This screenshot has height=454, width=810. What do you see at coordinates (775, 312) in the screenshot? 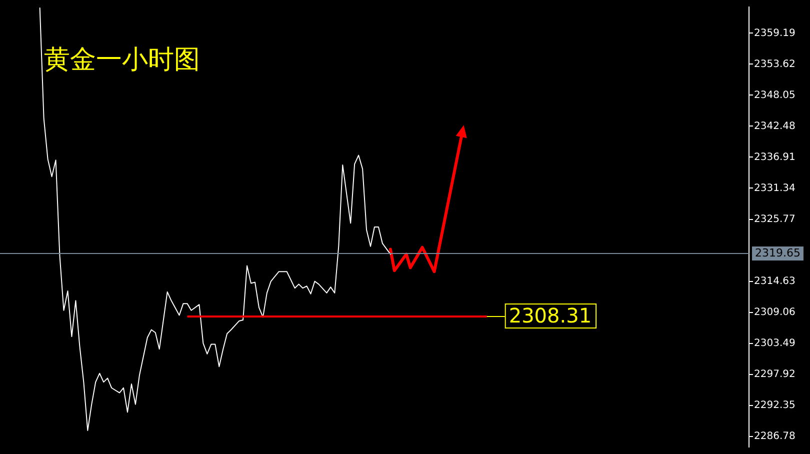
I see `y-tick-label: 2309.06` at bounding box center [775, 312].